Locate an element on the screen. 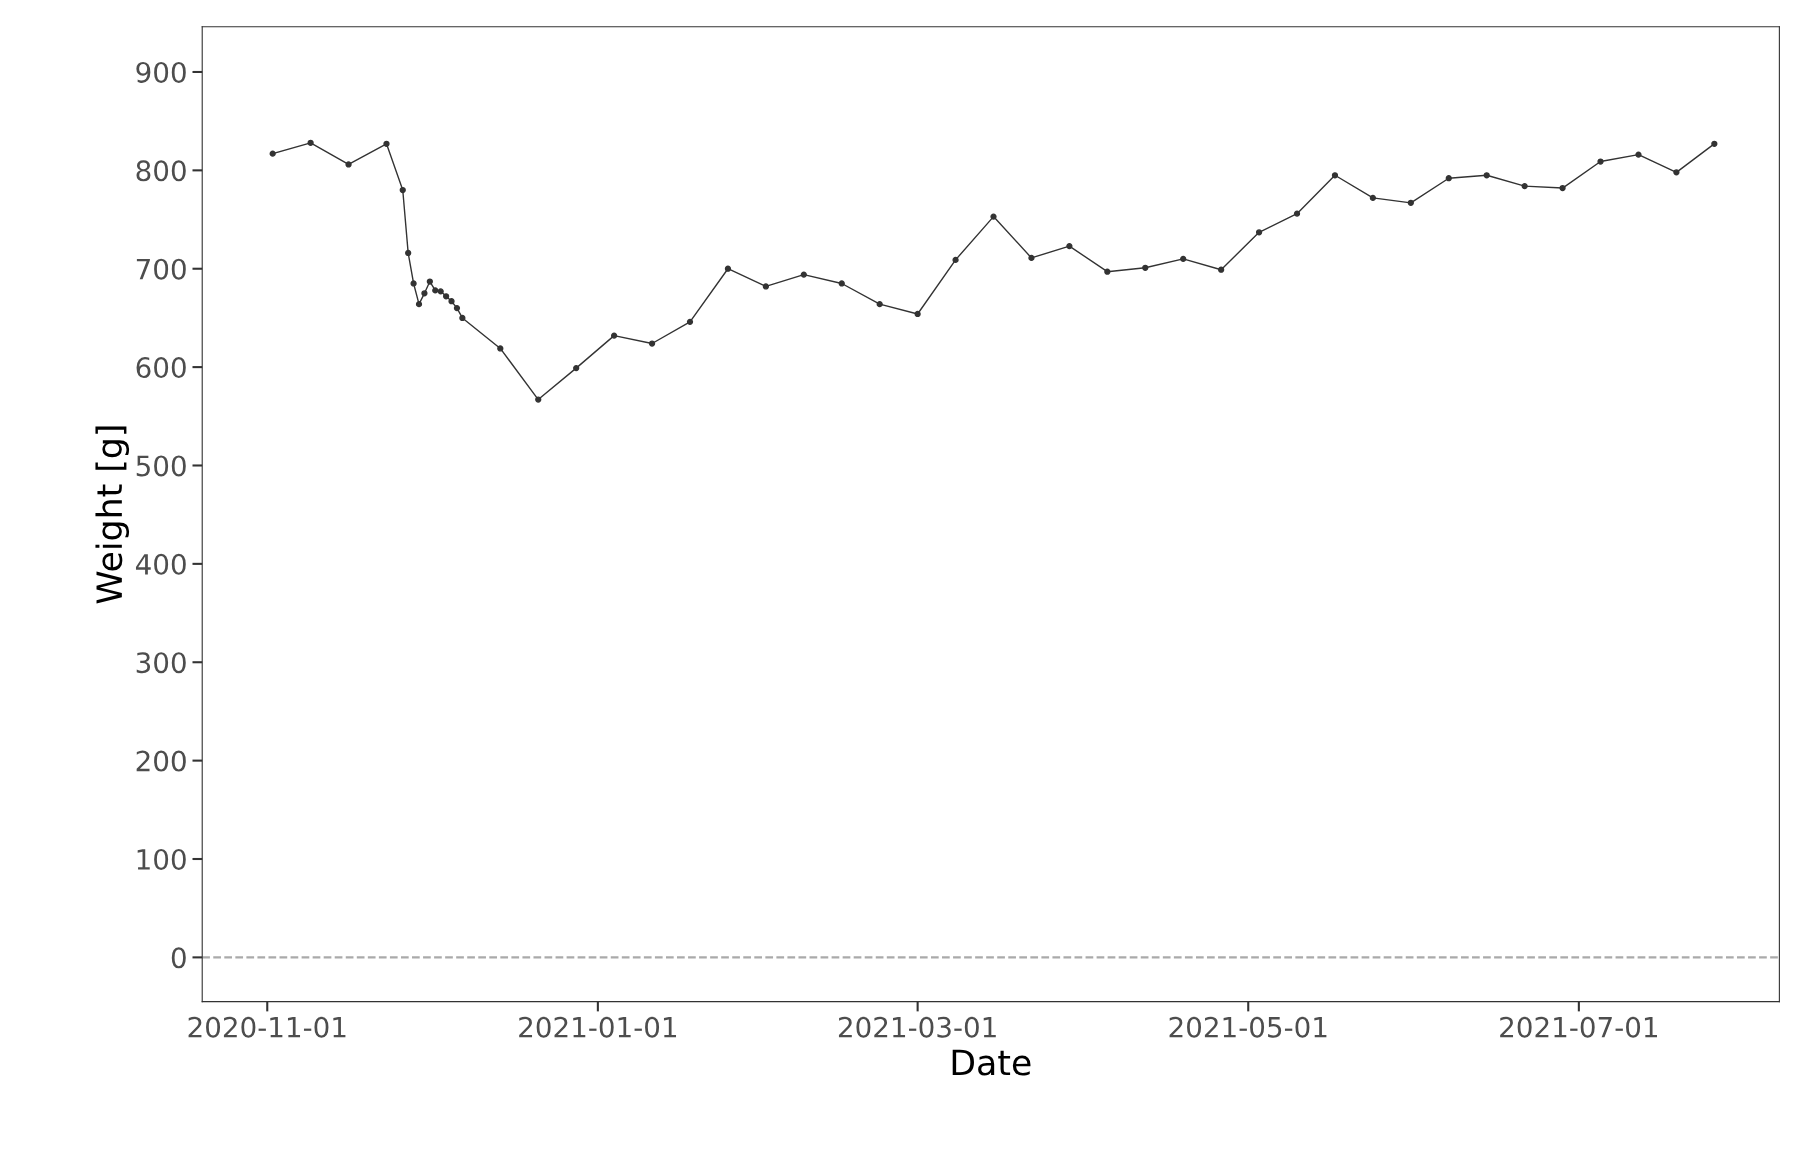 The width and height of the screenshot is (1812, 1162). y-tick-label: 0 is located at coordinates (178, 958).